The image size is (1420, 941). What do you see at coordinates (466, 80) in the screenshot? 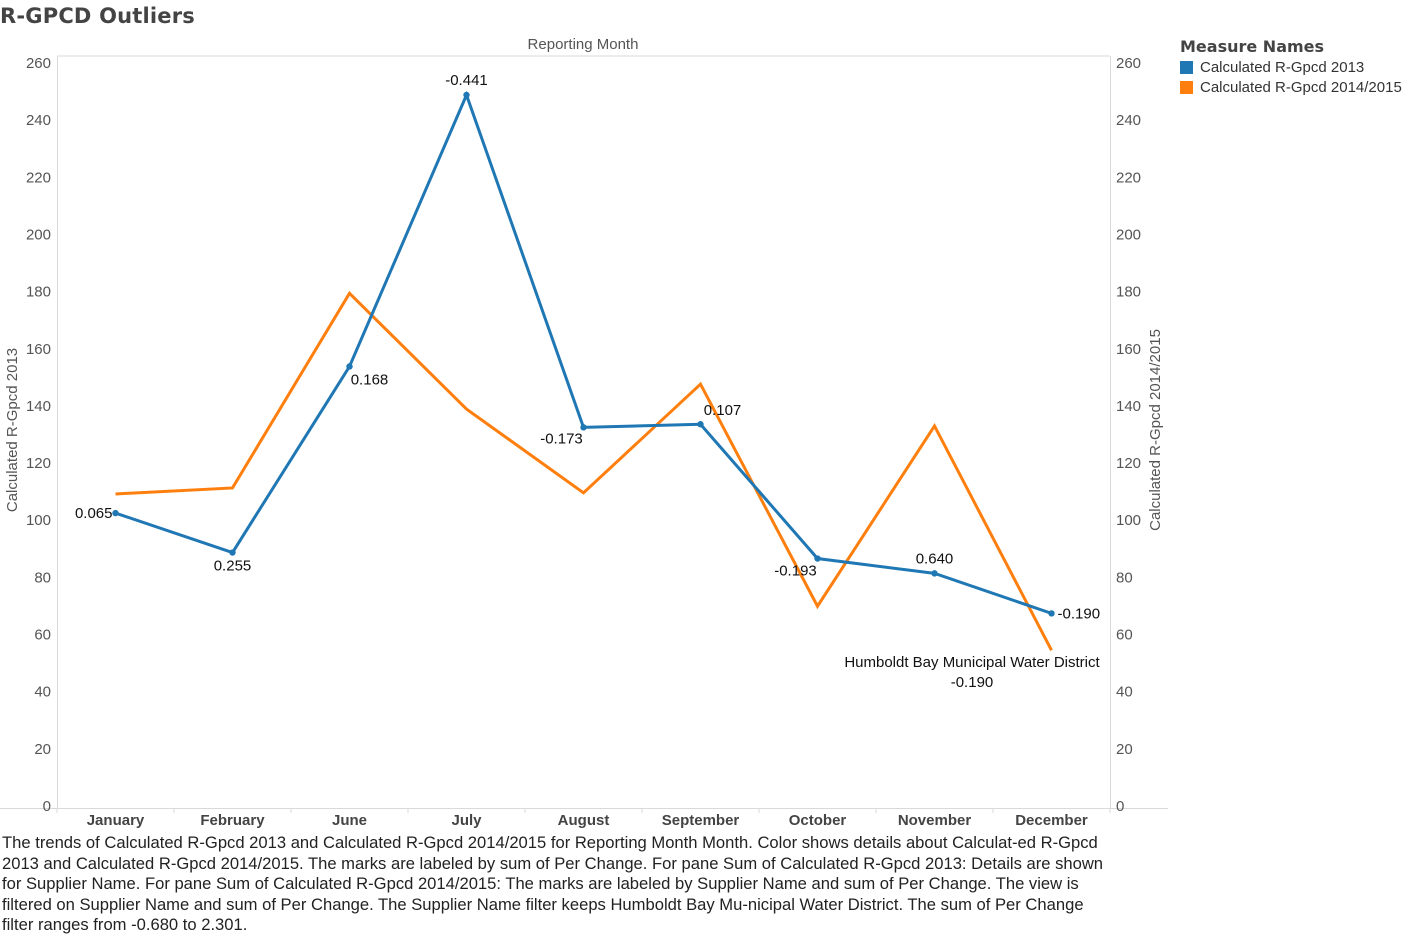
I see `data-label-2013: -0.441` at bounding box center [466, 80].